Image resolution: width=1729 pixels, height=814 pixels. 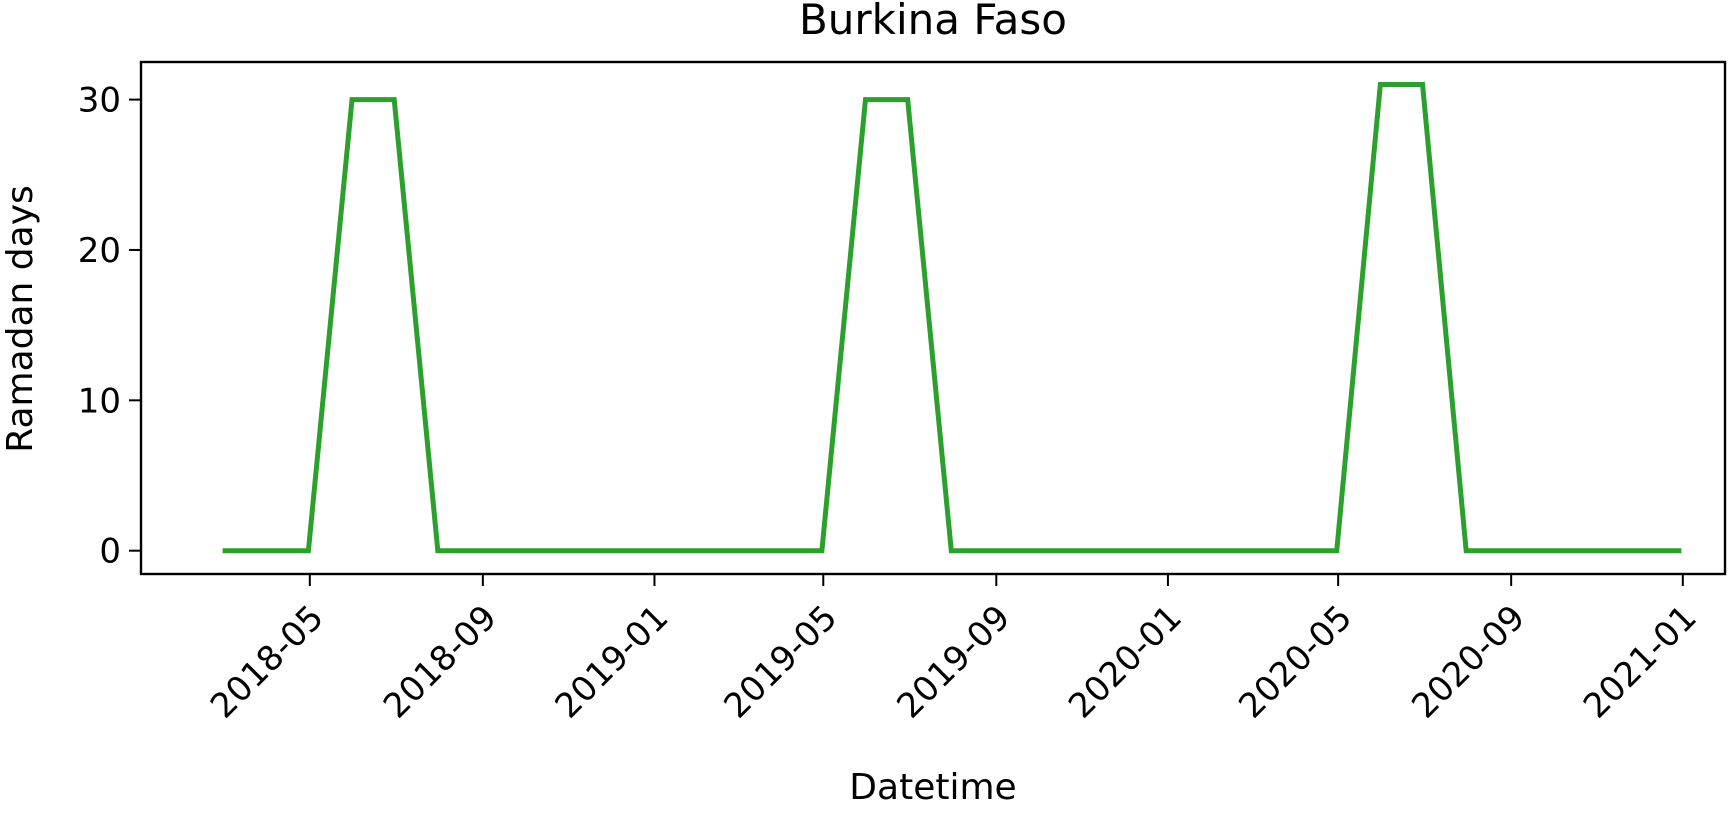 I want to click on x-tick-label: 2021-01, so click(x=1640, y=662).